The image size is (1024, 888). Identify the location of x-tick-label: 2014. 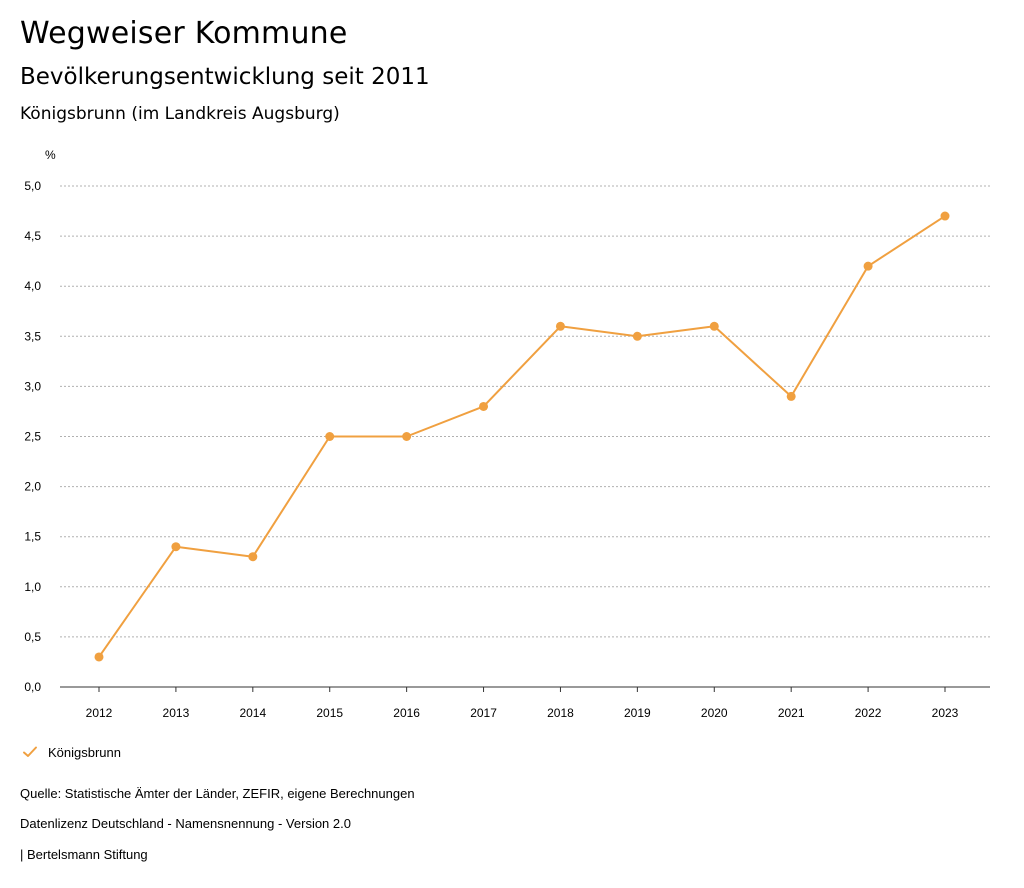
(252, 713).